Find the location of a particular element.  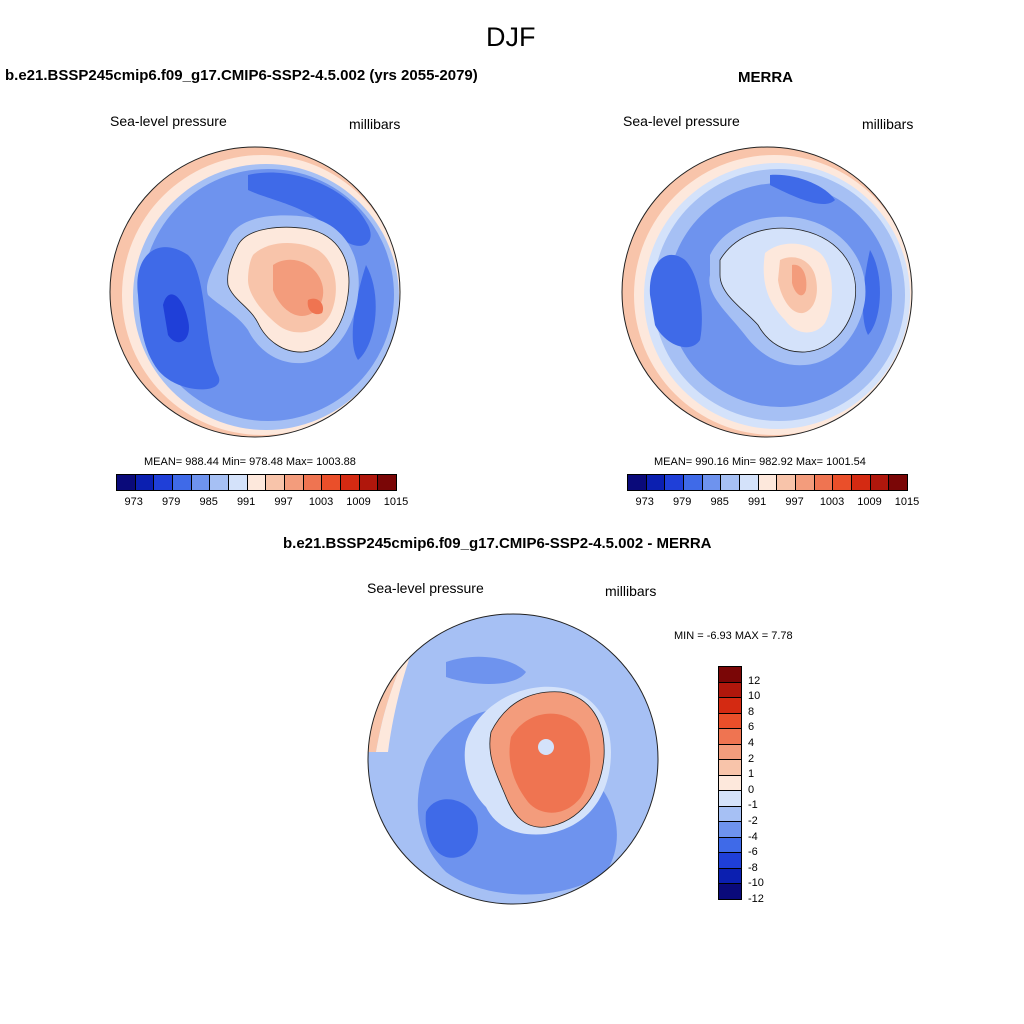

model-field-label: Sea-level pressure is located at coordinates (168, 121).